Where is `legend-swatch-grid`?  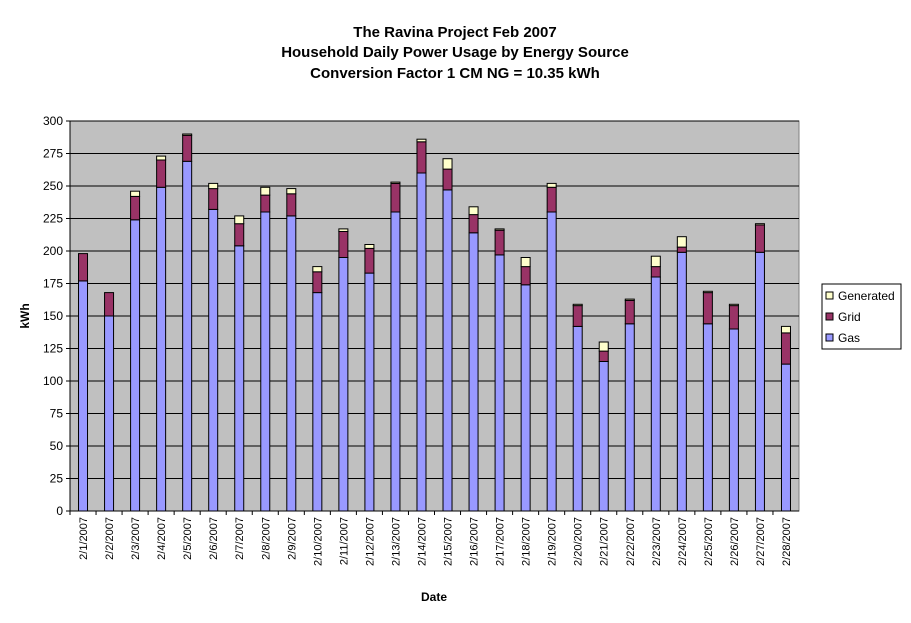 legend-swatch-grid is located at coordinates (829, 316).